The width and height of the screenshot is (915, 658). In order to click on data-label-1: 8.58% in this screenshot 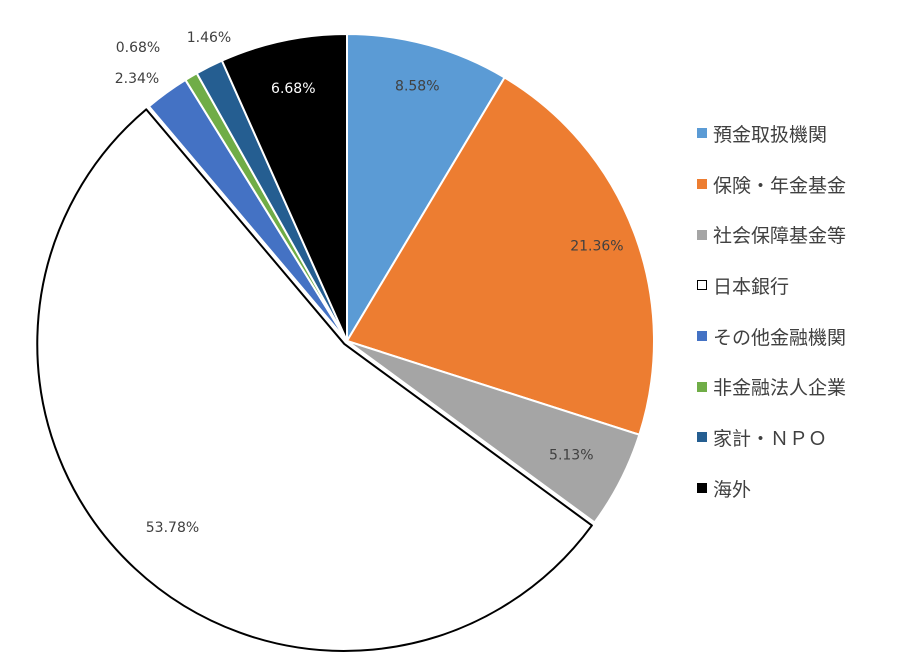, I will do `click(417, 87)`.